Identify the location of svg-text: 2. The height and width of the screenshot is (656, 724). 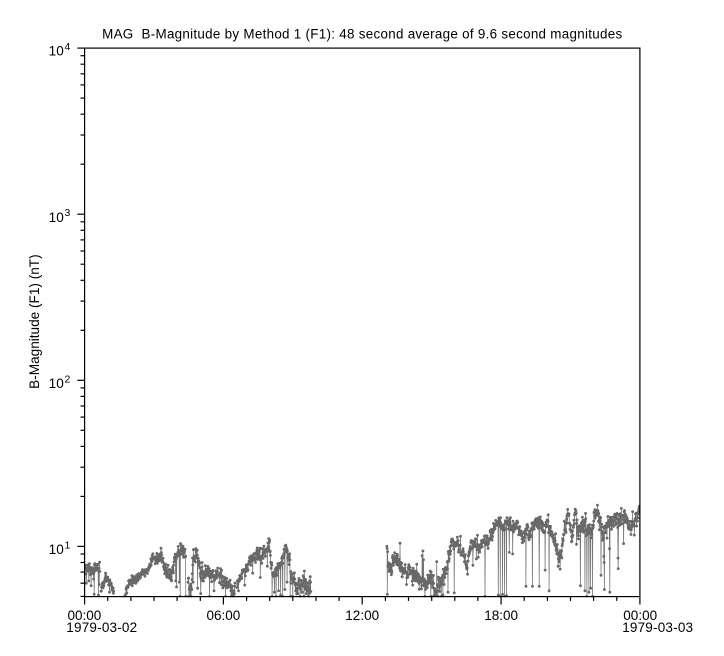
(68, 379).